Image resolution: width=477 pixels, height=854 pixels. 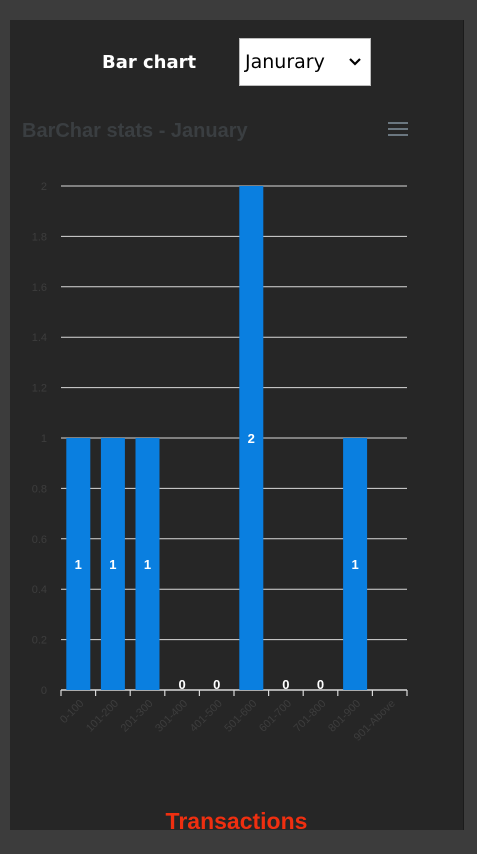 I want to click on x-tick-label: 101-200, so click(x=102, y=716).